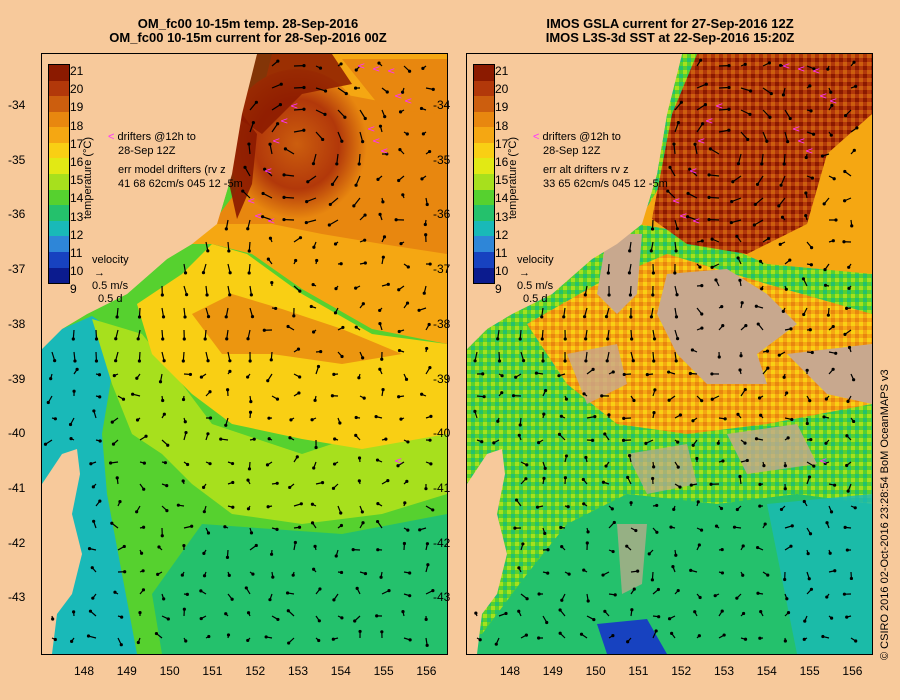 Image resolution: width=900 pixels, height=700 pixels. What do you see at coordinates (442, 159) in the screenshot?
I see `latitude-tick-label: -35` at bounding box center [442, 159].